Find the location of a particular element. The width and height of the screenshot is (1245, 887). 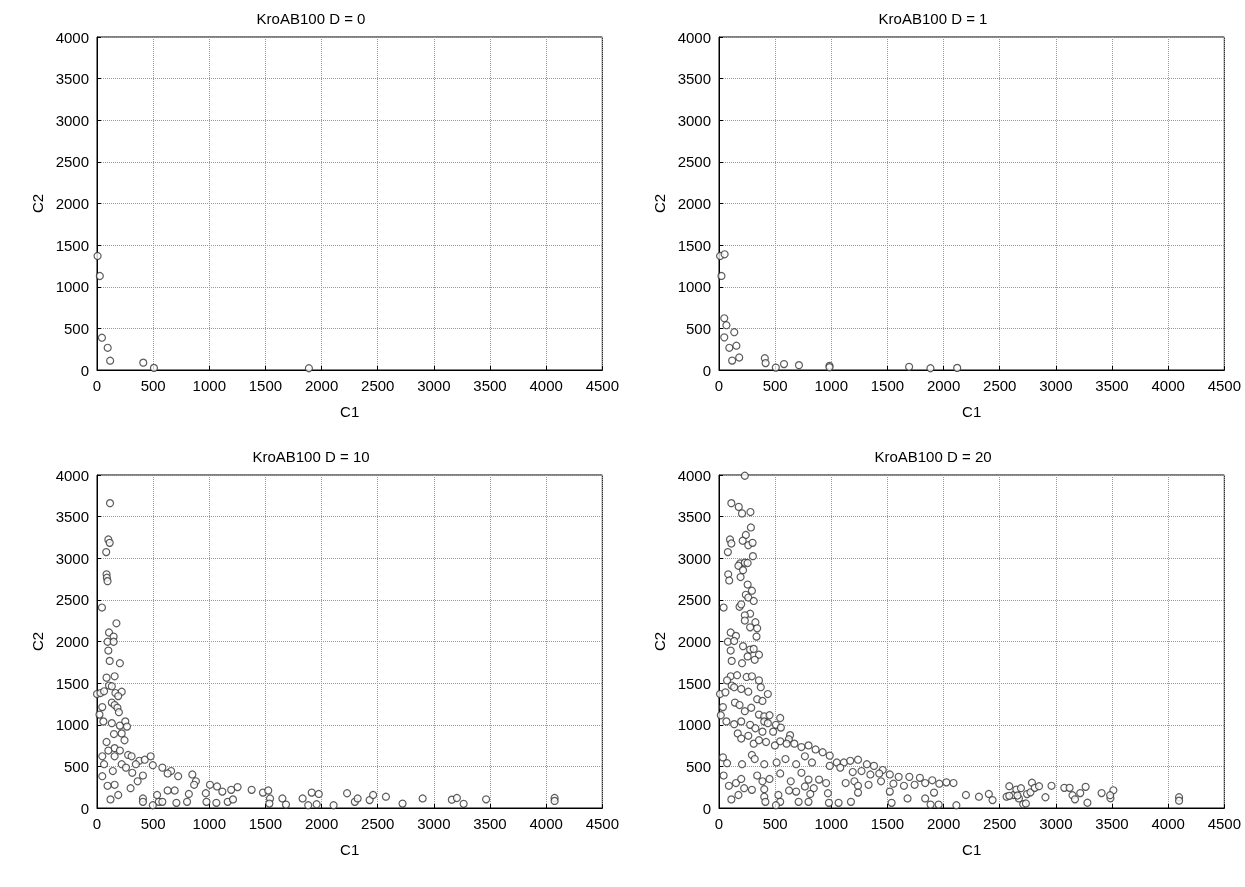

chart-title: KroAB100 D = 0 is located at coordinates (311, 18).